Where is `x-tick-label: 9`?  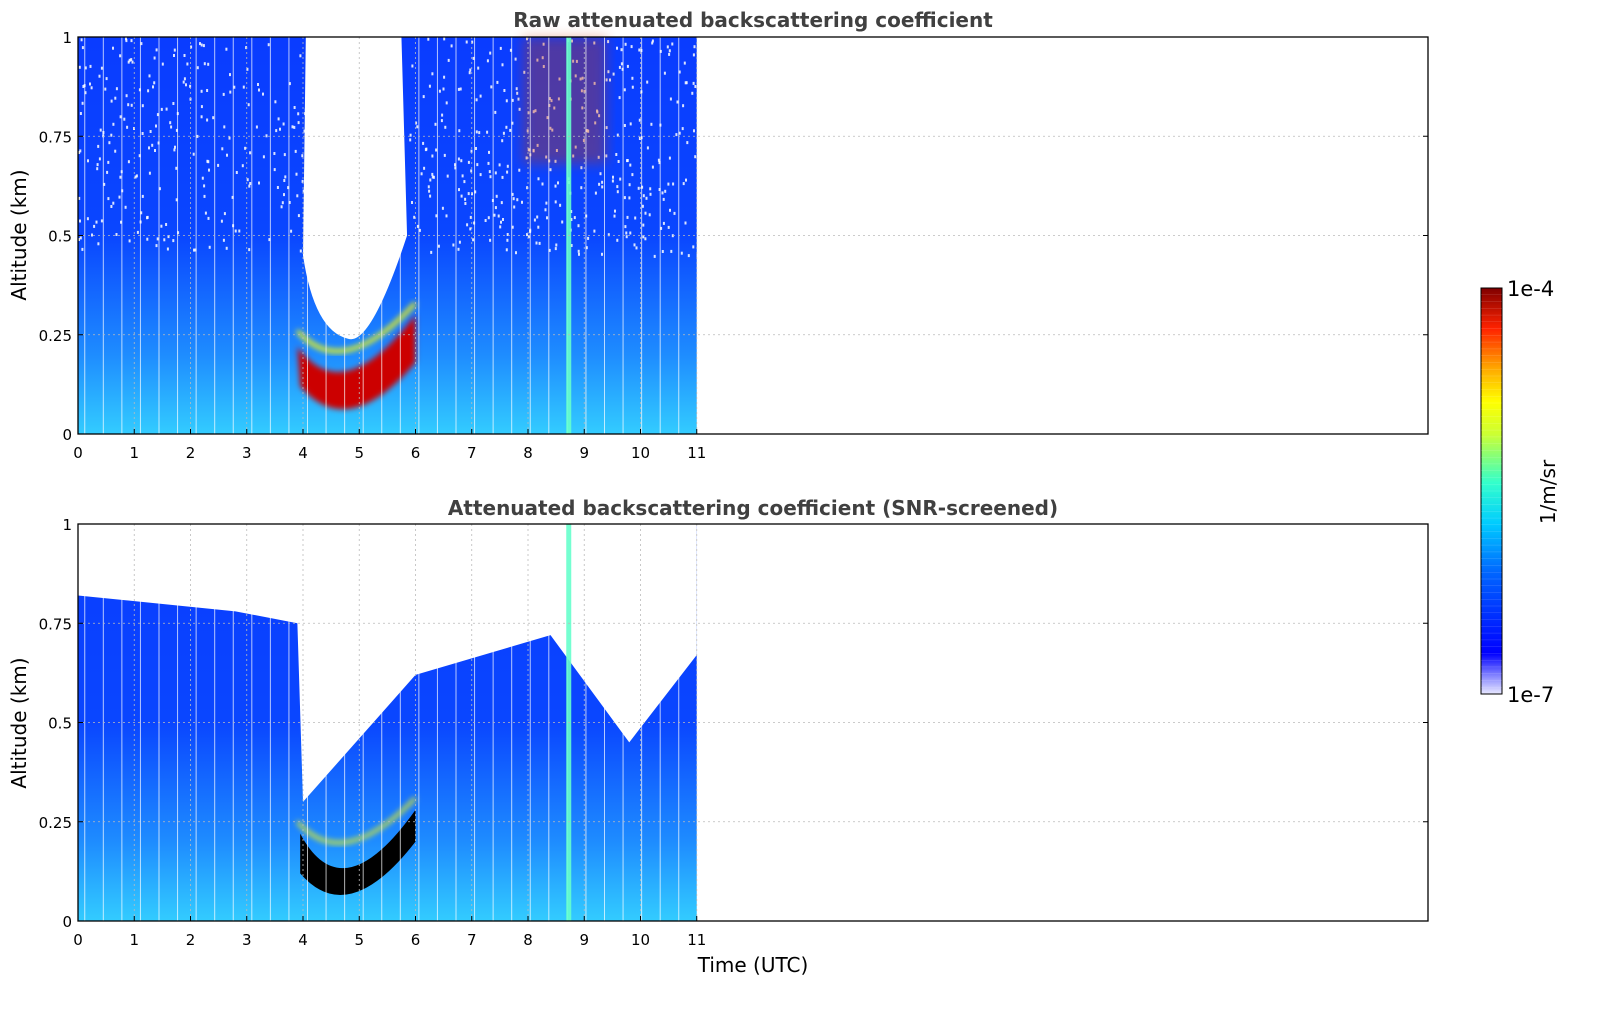 x-tick-label: 9 is located at coordinates (584, 940).